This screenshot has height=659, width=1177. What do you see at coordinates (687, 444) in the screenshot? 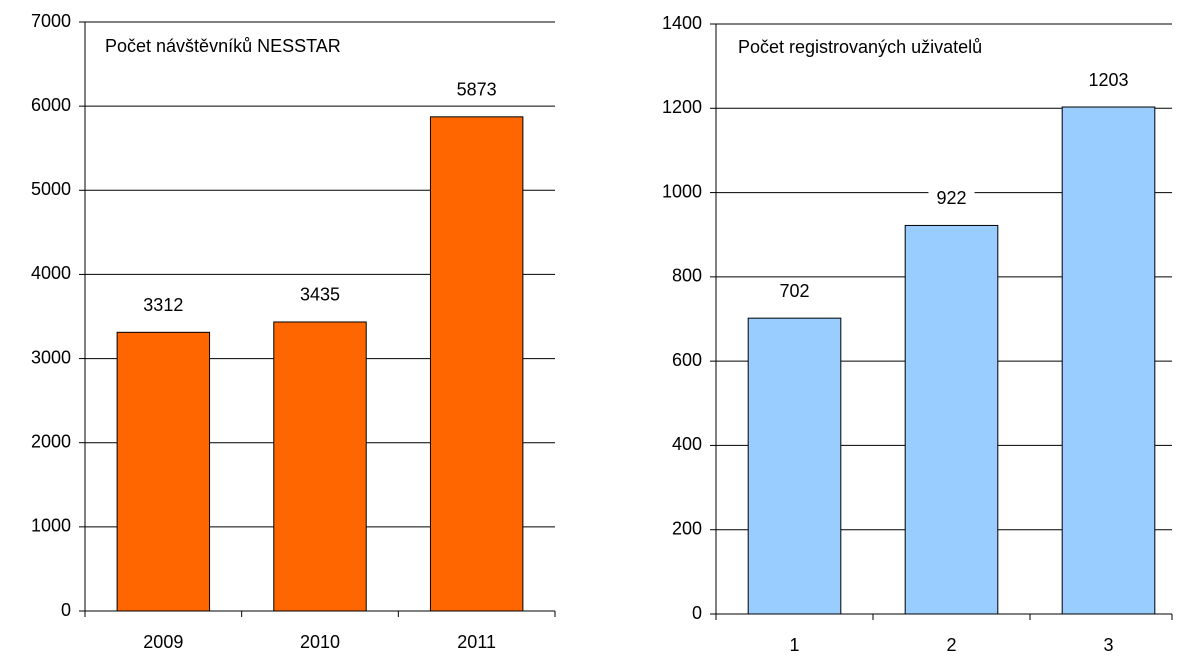
I see `y-tick-label: 400` at bounding box center [687, 444].